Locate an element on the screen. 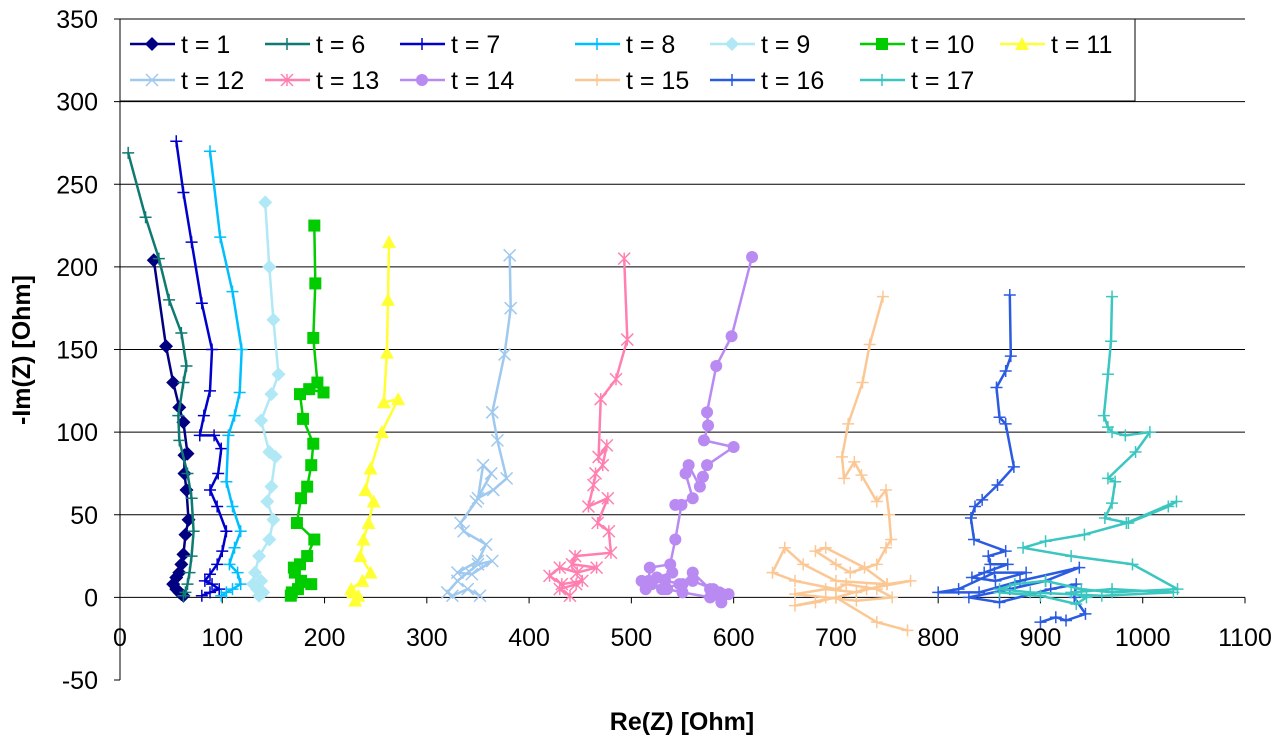  legend-item: t = 6 is located at coordinates (315, 45).